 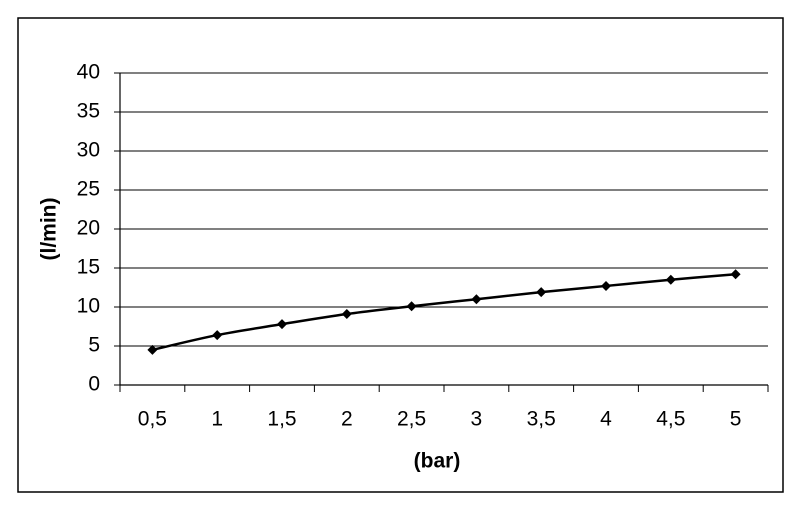 I want to click on x-tick-label: 3, so click(x=477, y=419).